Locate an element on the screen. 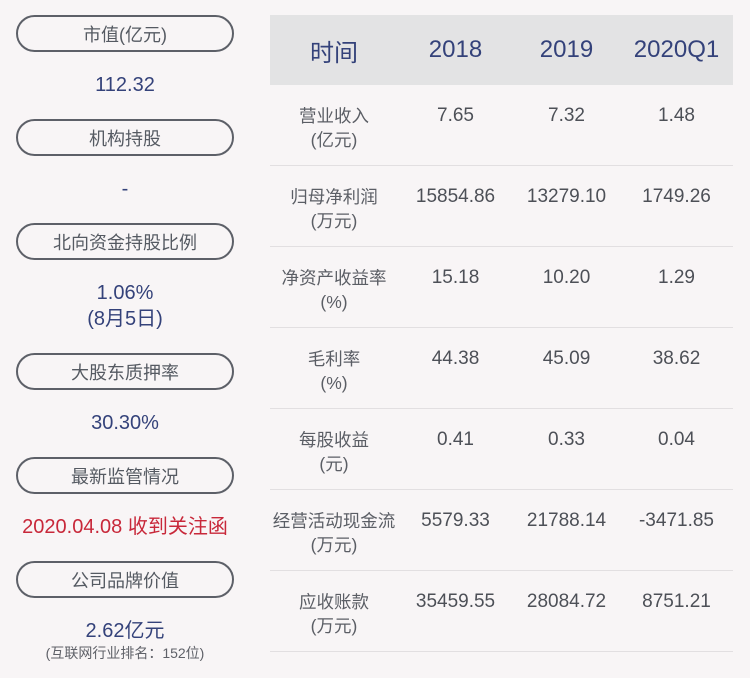 The width and height of the screenshot is (750, 678). regulatory-status-label: 最新监管情况 is located at coordinates (125, 475).